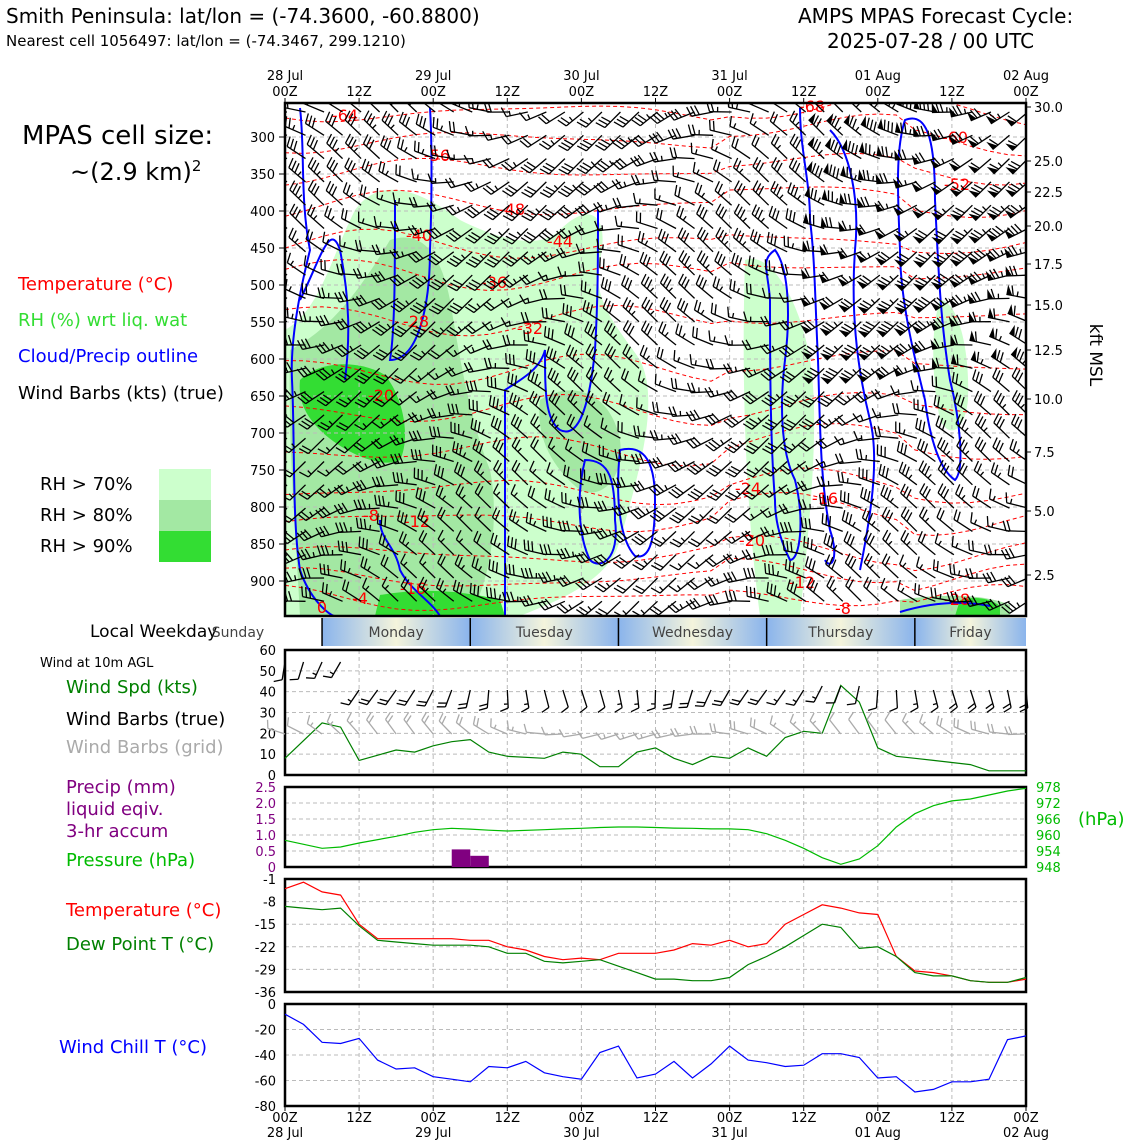  Describe the element at coordinates (276, 727) in the screenshot. I see `wind-barb-grid` at that location.